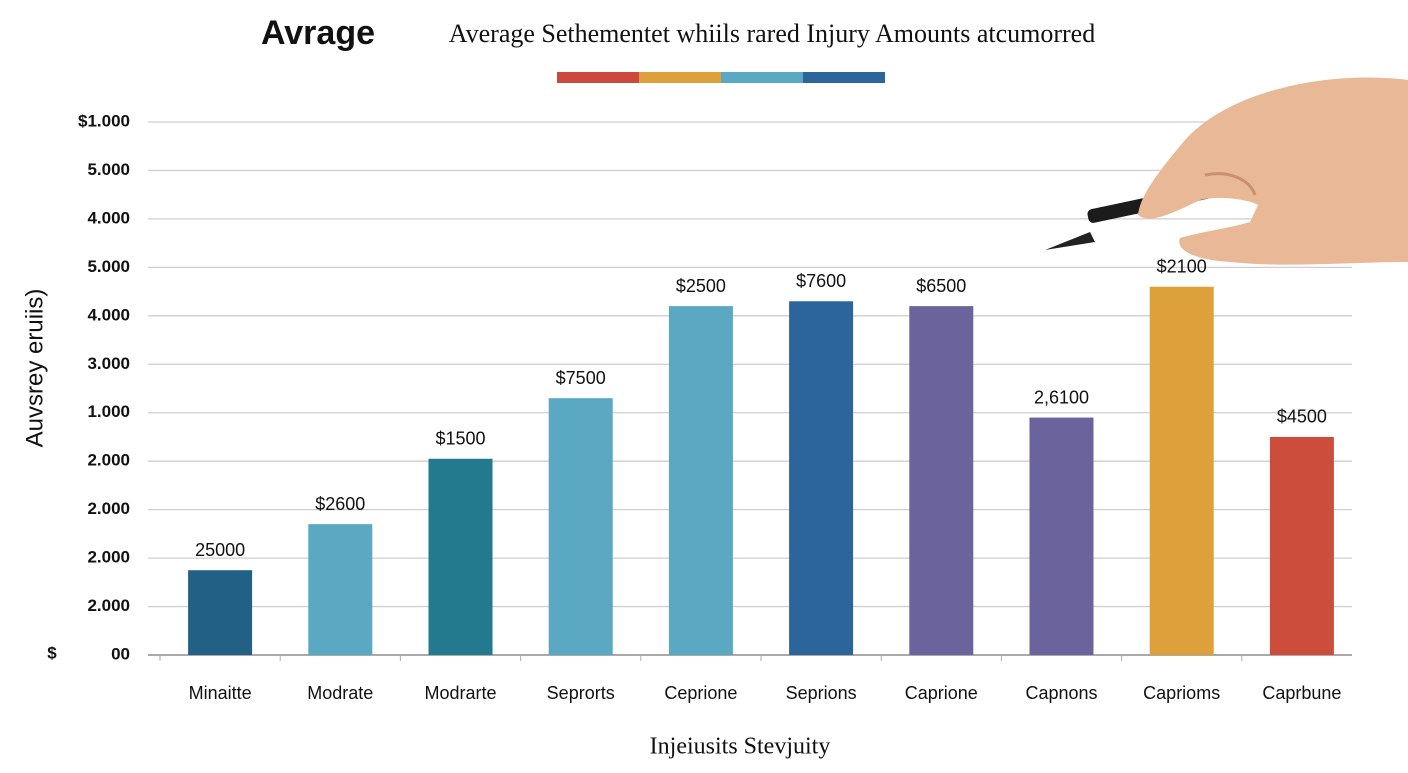  I want to click on y-tick-label: $1.000, so click(104, 120).